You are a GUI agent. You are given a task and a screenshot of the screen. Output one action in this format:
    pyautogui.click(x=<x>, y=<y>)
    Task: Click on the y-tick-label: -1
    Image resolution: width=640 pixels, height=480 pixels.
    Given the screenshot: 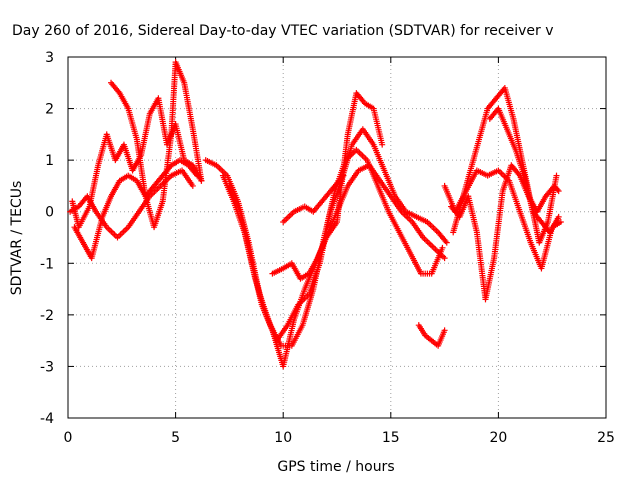 What is the action you would take?
    pyautogui.click(x=47, y=264)
    